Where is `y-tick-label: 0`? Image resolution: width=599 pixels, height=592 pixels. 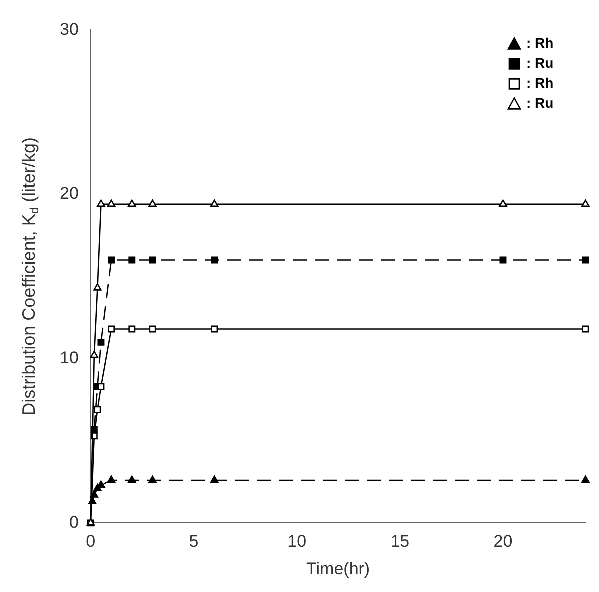 y-tick-label: 0 is located at coordinates (74, 522).